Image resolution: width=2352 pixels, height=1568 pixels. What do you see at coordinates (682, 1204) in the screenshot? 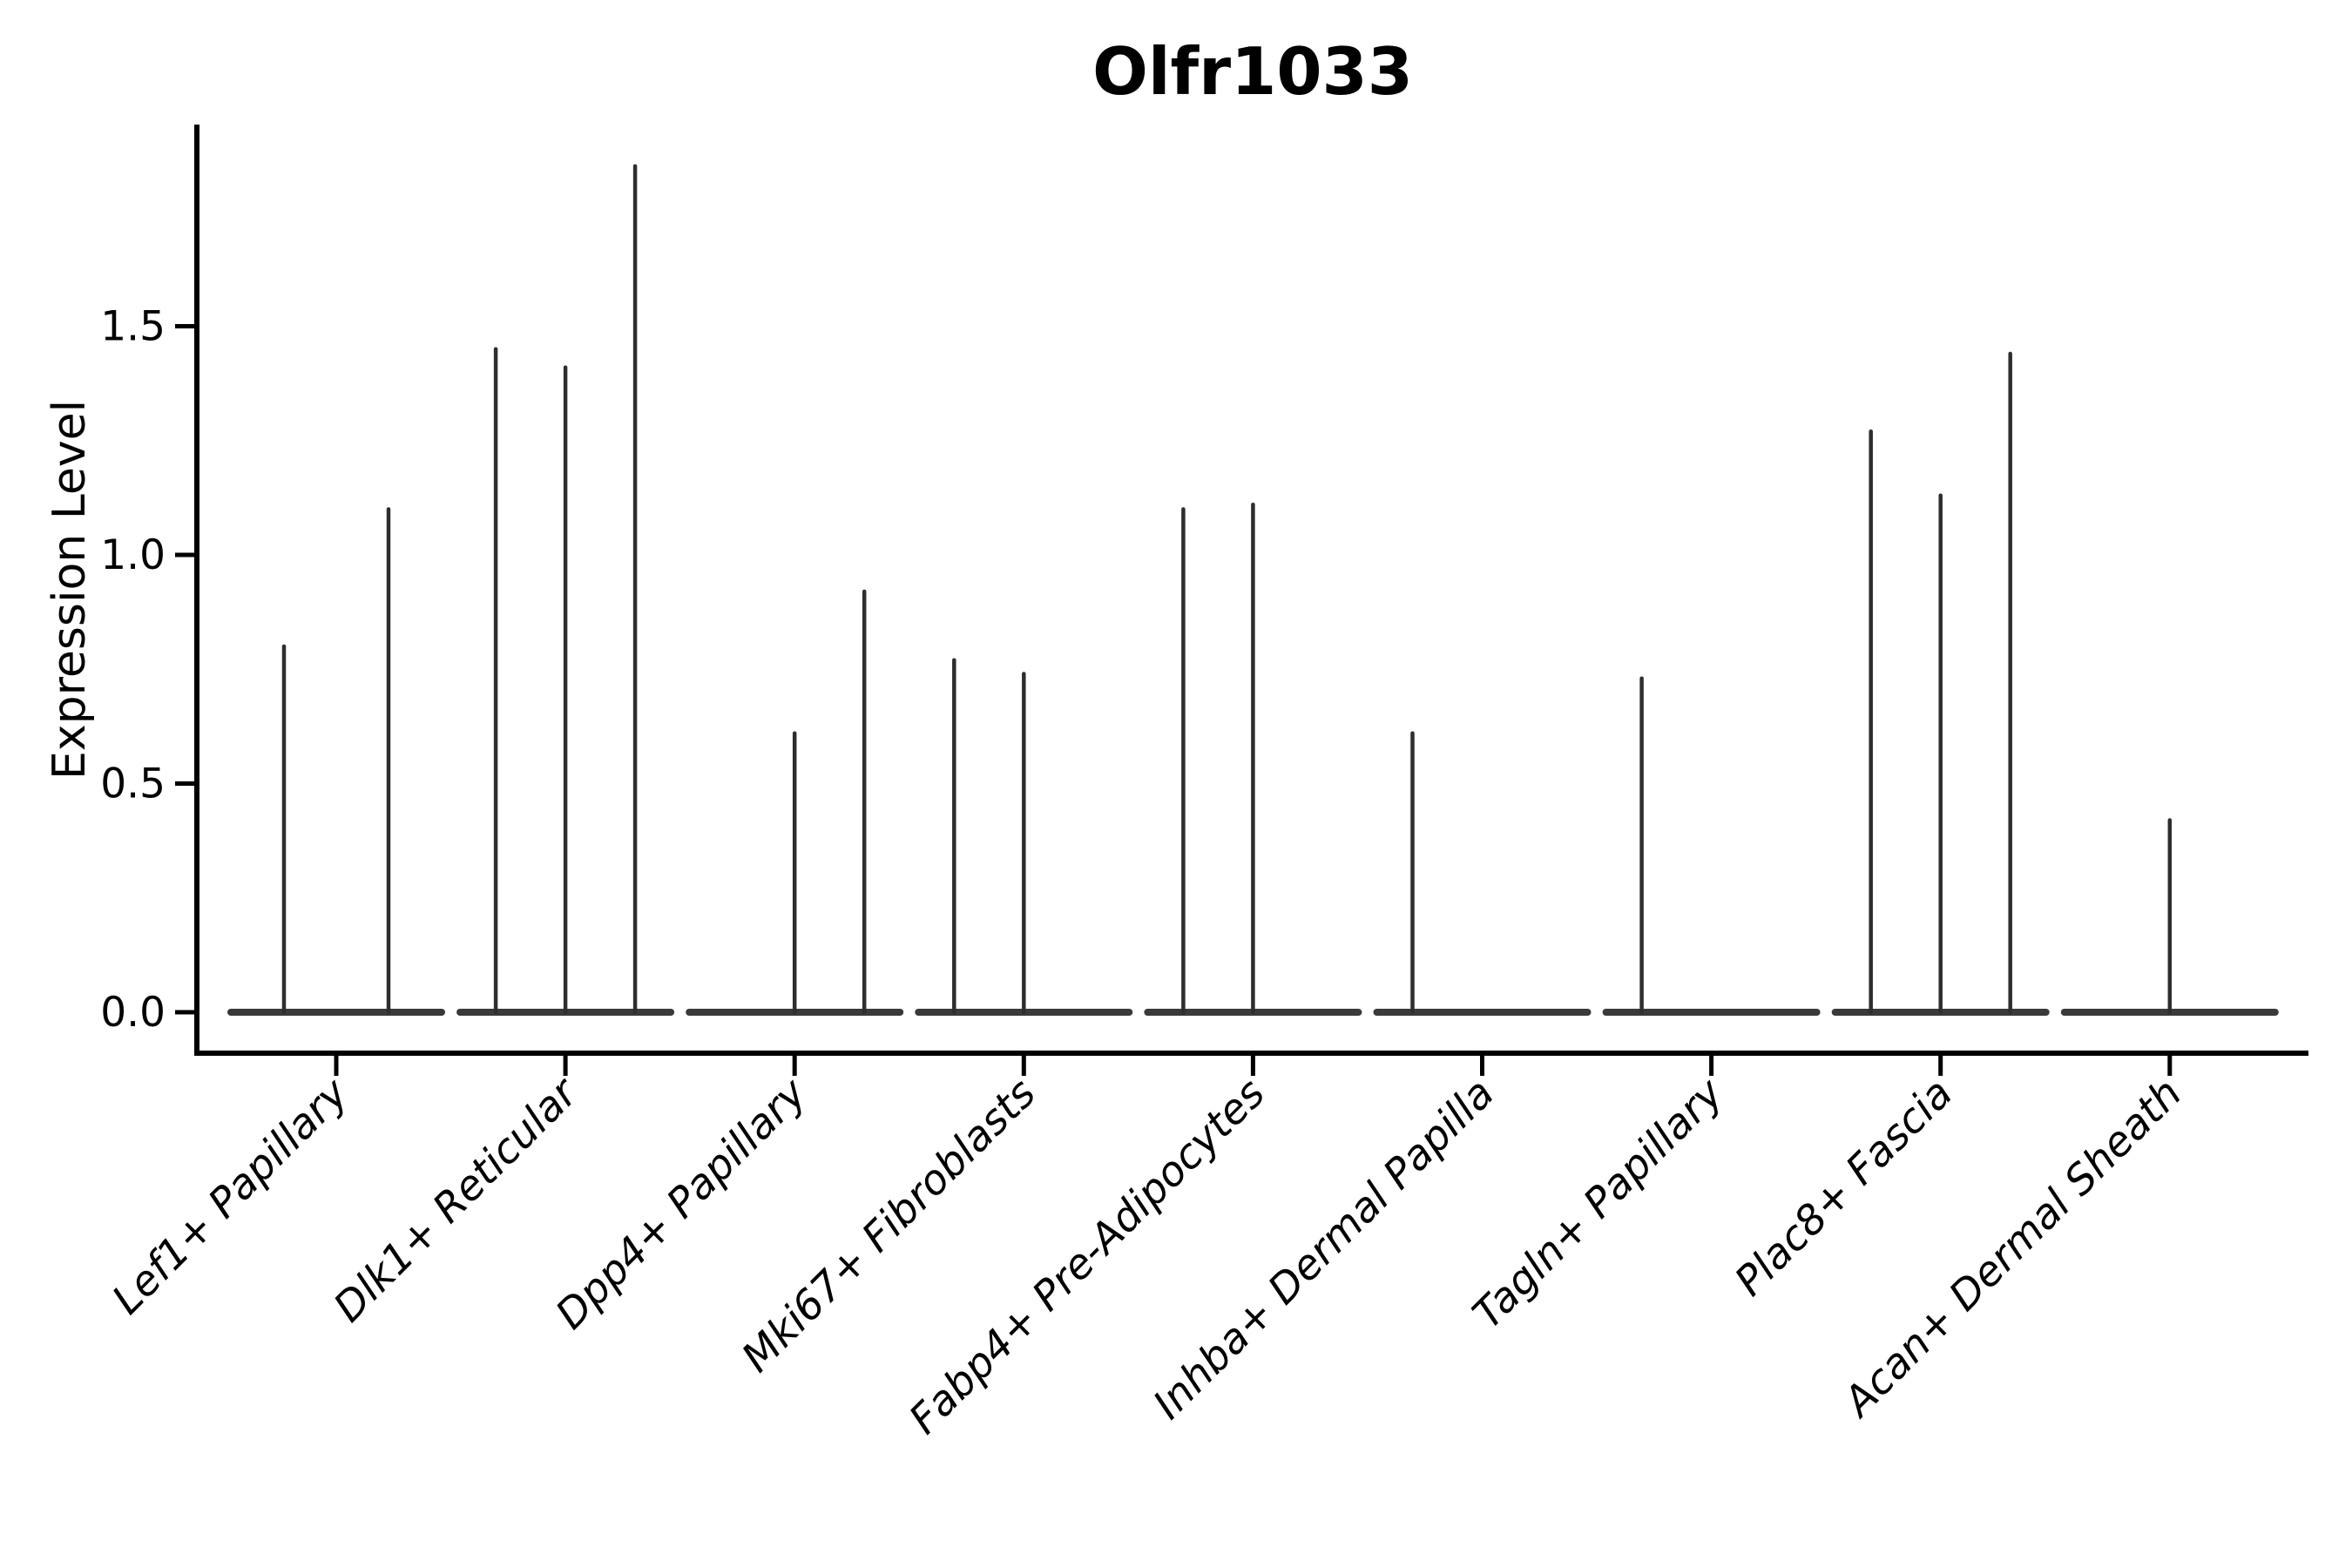
I see `x-tick-label: Dpp4+ Papillary` at bounding box center [682, 1204].